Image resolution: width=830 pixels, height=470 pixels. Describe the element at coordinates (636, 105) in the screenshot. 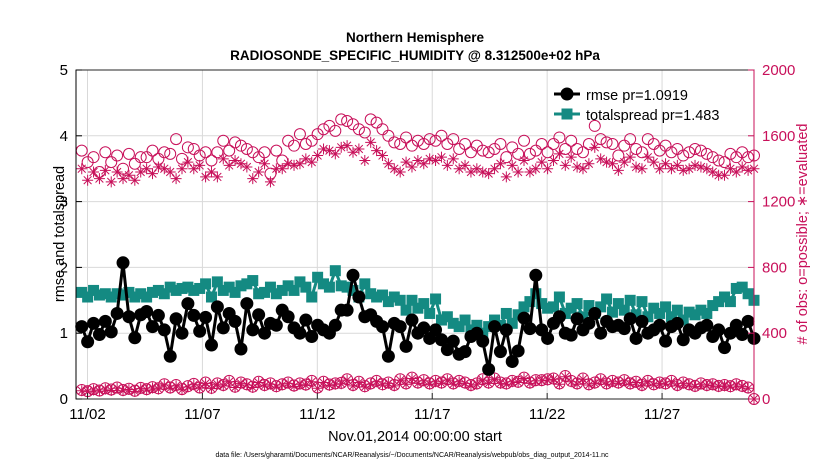

I see `legend: rmse pr=1.0919 totalspread pr=1.483` at that location.